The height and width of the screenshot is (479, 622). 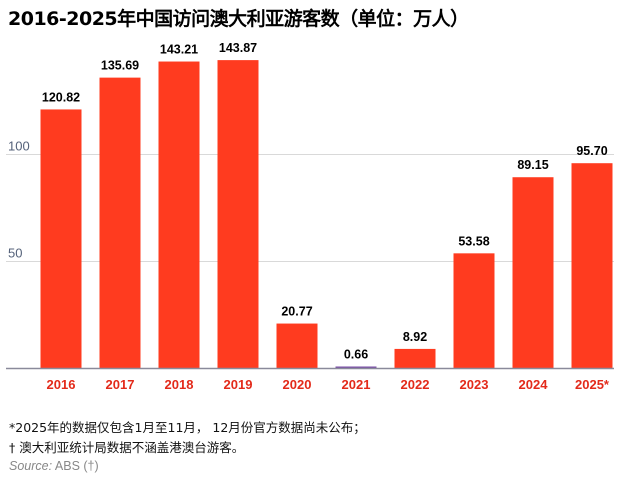 What do you see at coordinates (415, 337) in the screenshot?
I see `data-label: 8.92` at bounding box center [415, 337].